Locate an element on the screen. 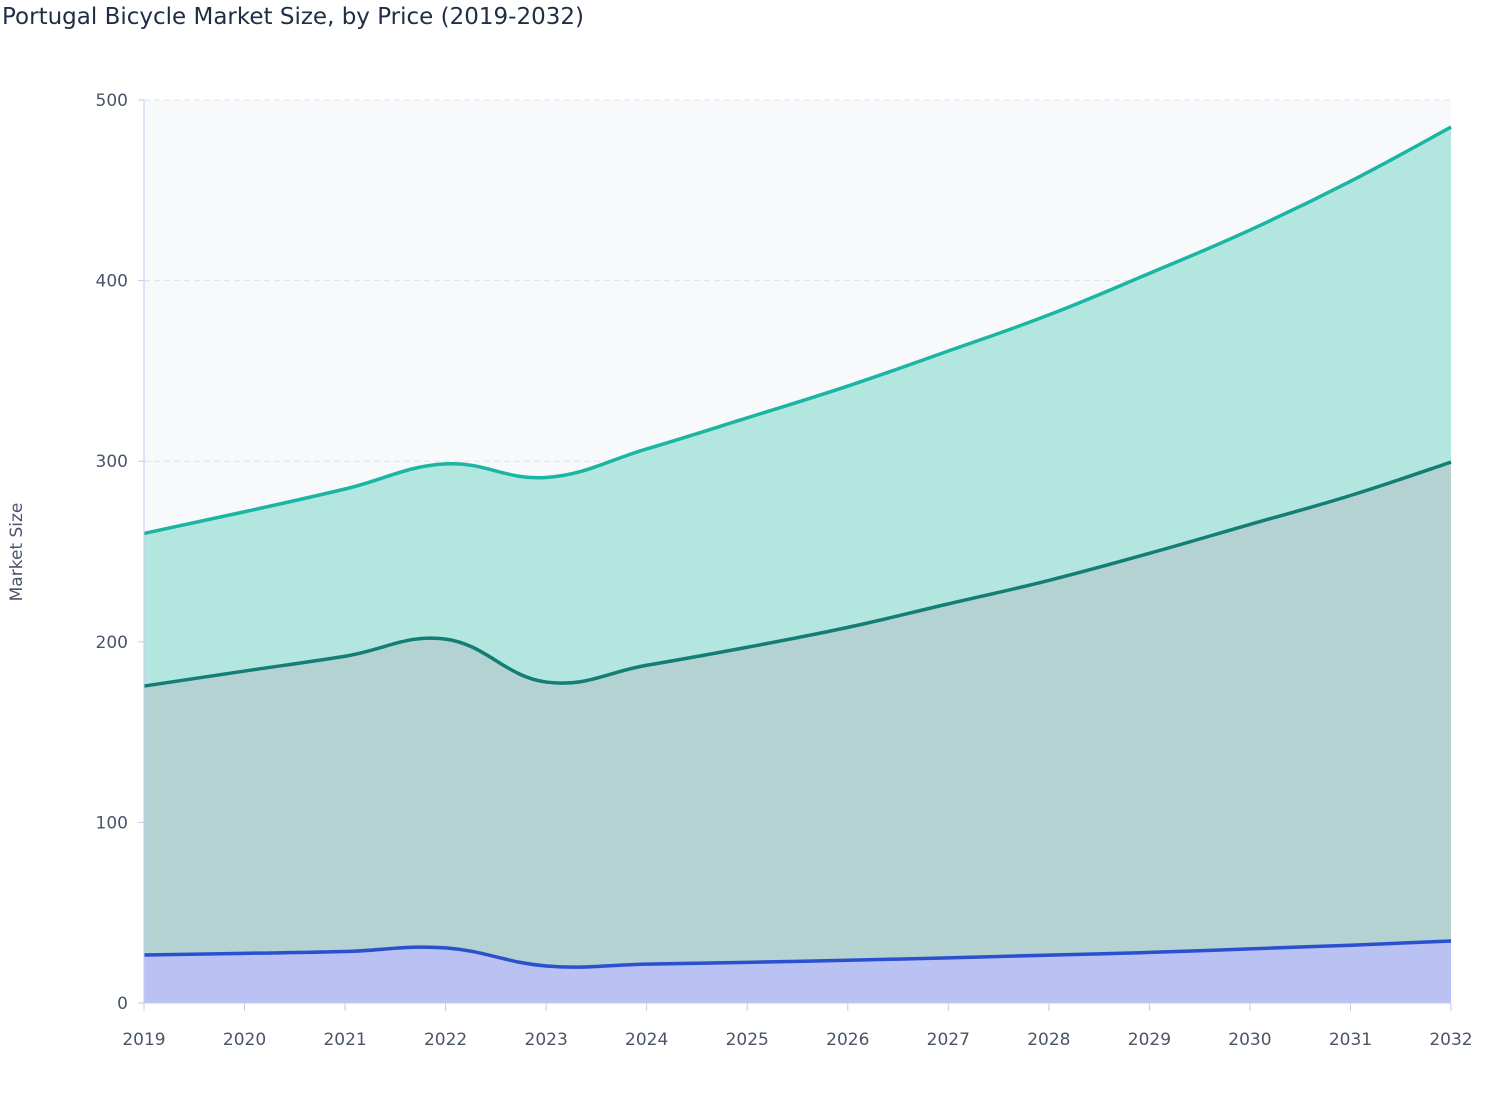 The width and height of the screenshot is (1508, 1120). x-tick-label: 2020 is located at coordinates (244, 1040).